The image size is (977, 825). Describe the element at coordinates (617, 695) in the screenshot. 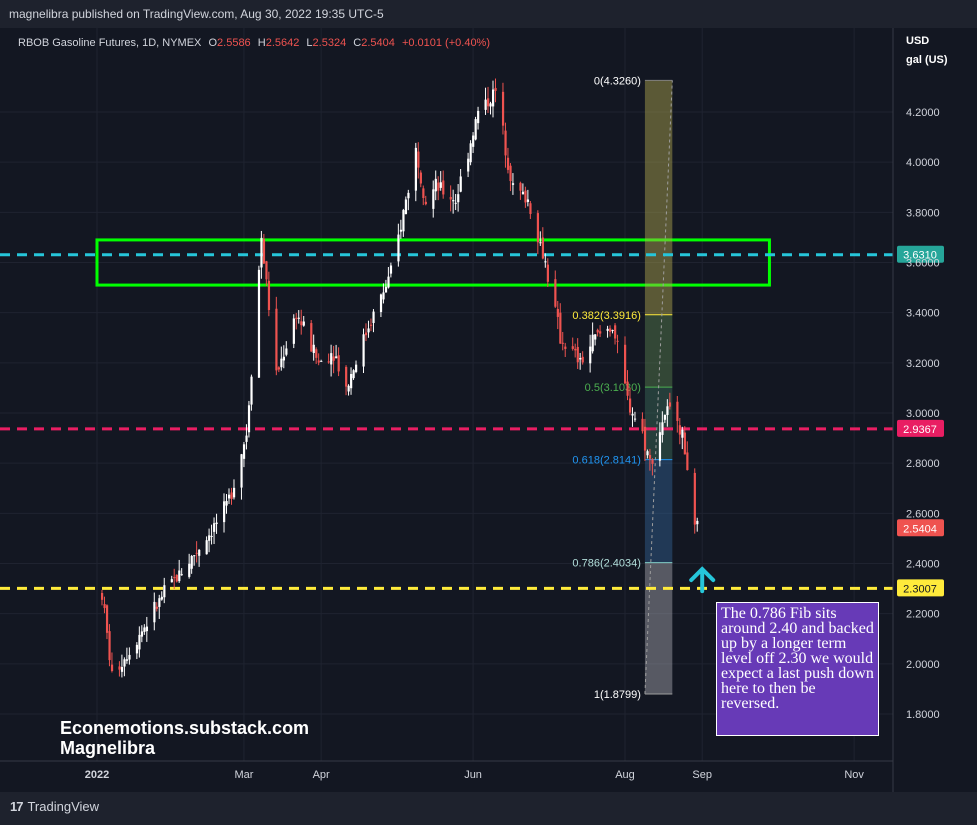

I see `fib-level-label: 1(1.8799)` at that location.